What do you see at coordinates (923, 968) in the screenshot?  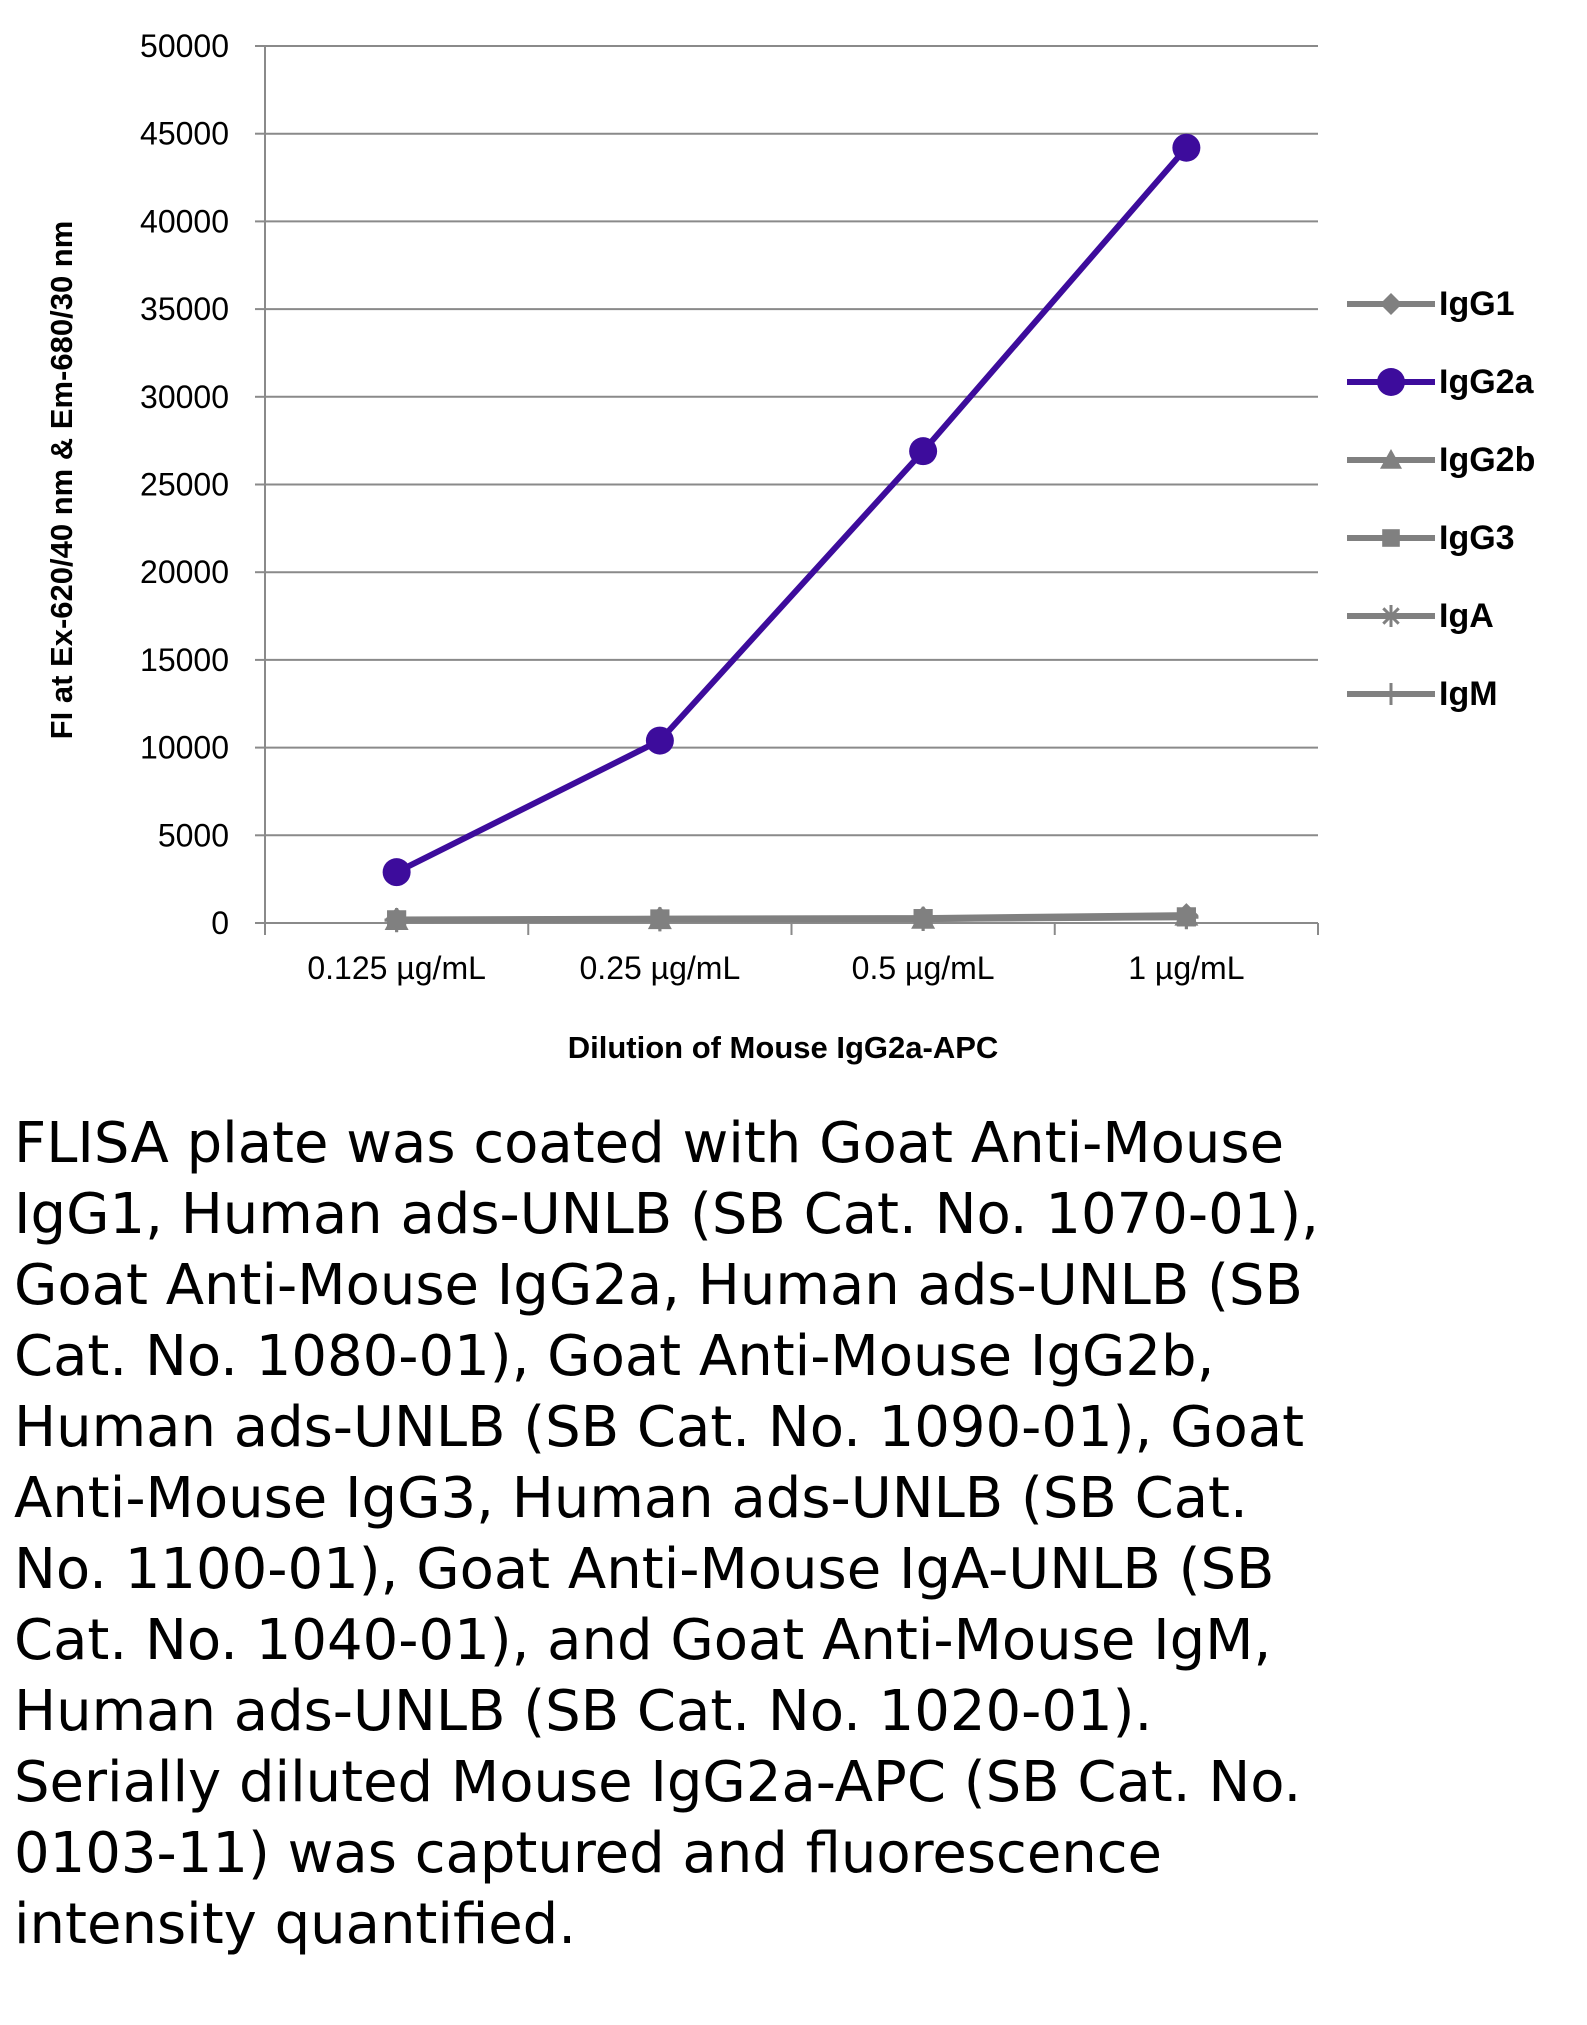 I see `x-tick-label: 0.5 µg/mL` at bounding box center [923, 968].